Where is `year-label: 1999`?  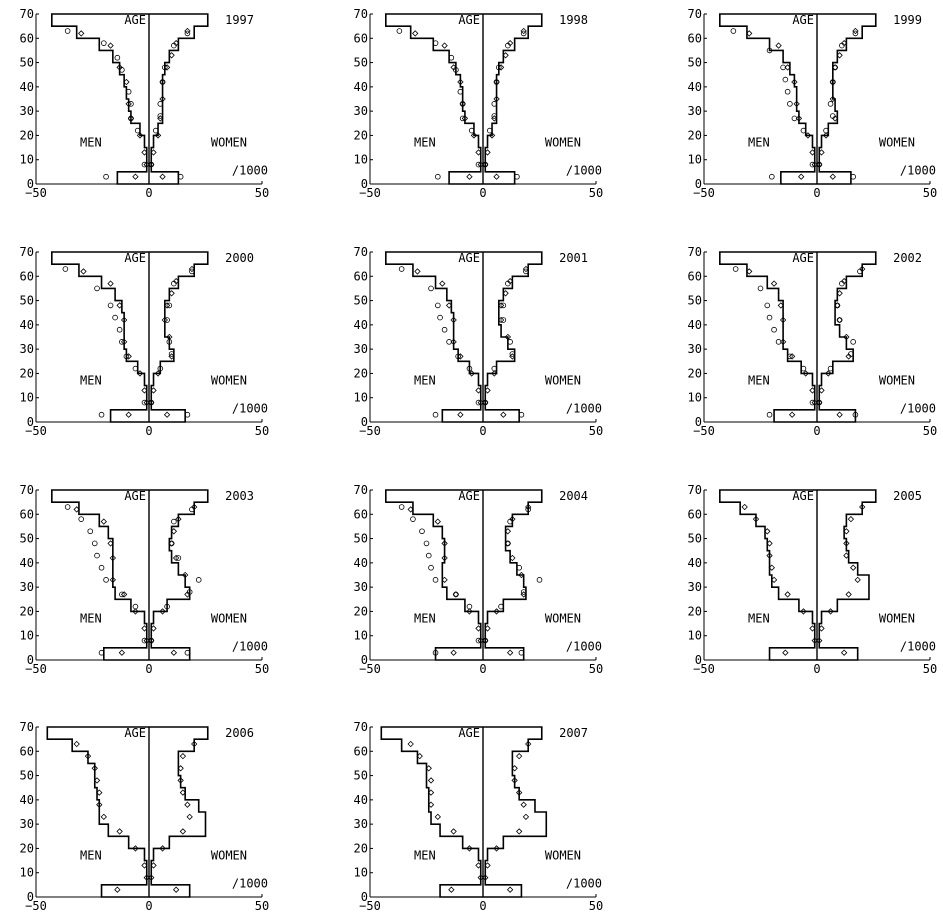 year-label: 1999 is located at coordinates (907, 20).